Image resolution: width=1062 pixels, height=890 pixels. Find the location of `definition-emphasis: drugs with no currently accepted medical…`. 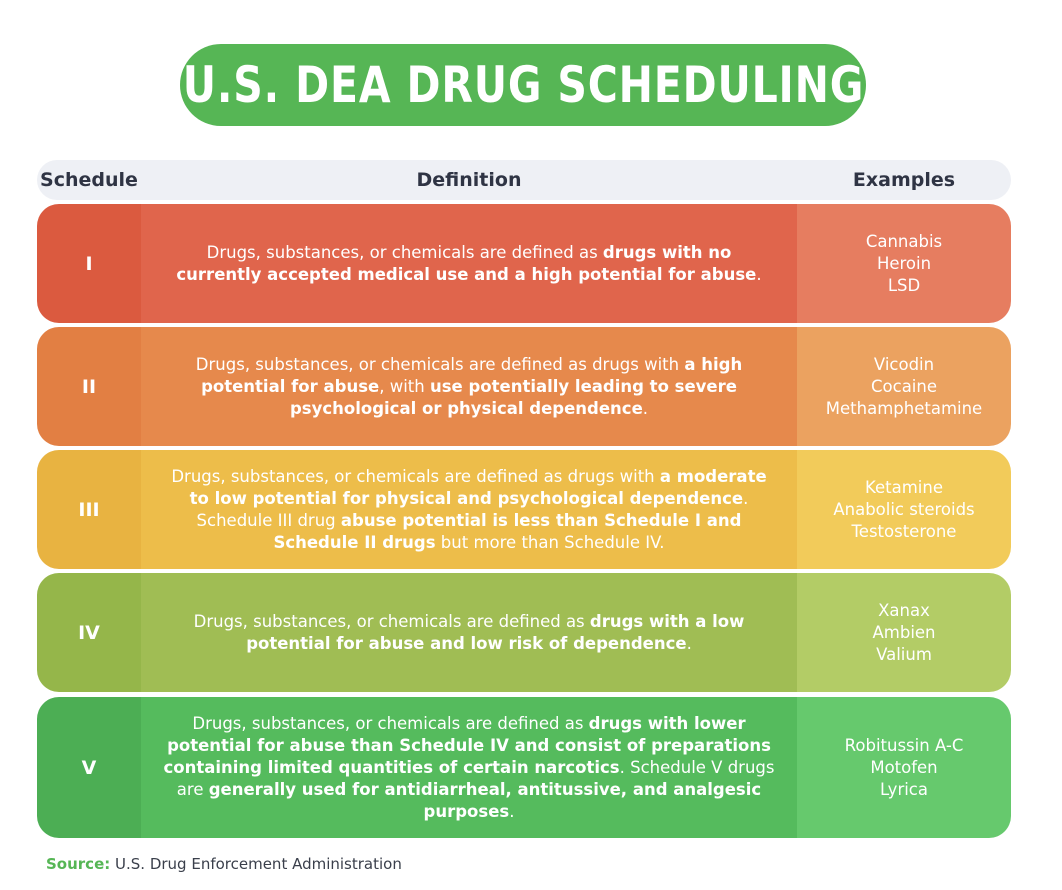

definition-emphasis: drugs with no currently accepted medical… is located at coordinates (466, 263).